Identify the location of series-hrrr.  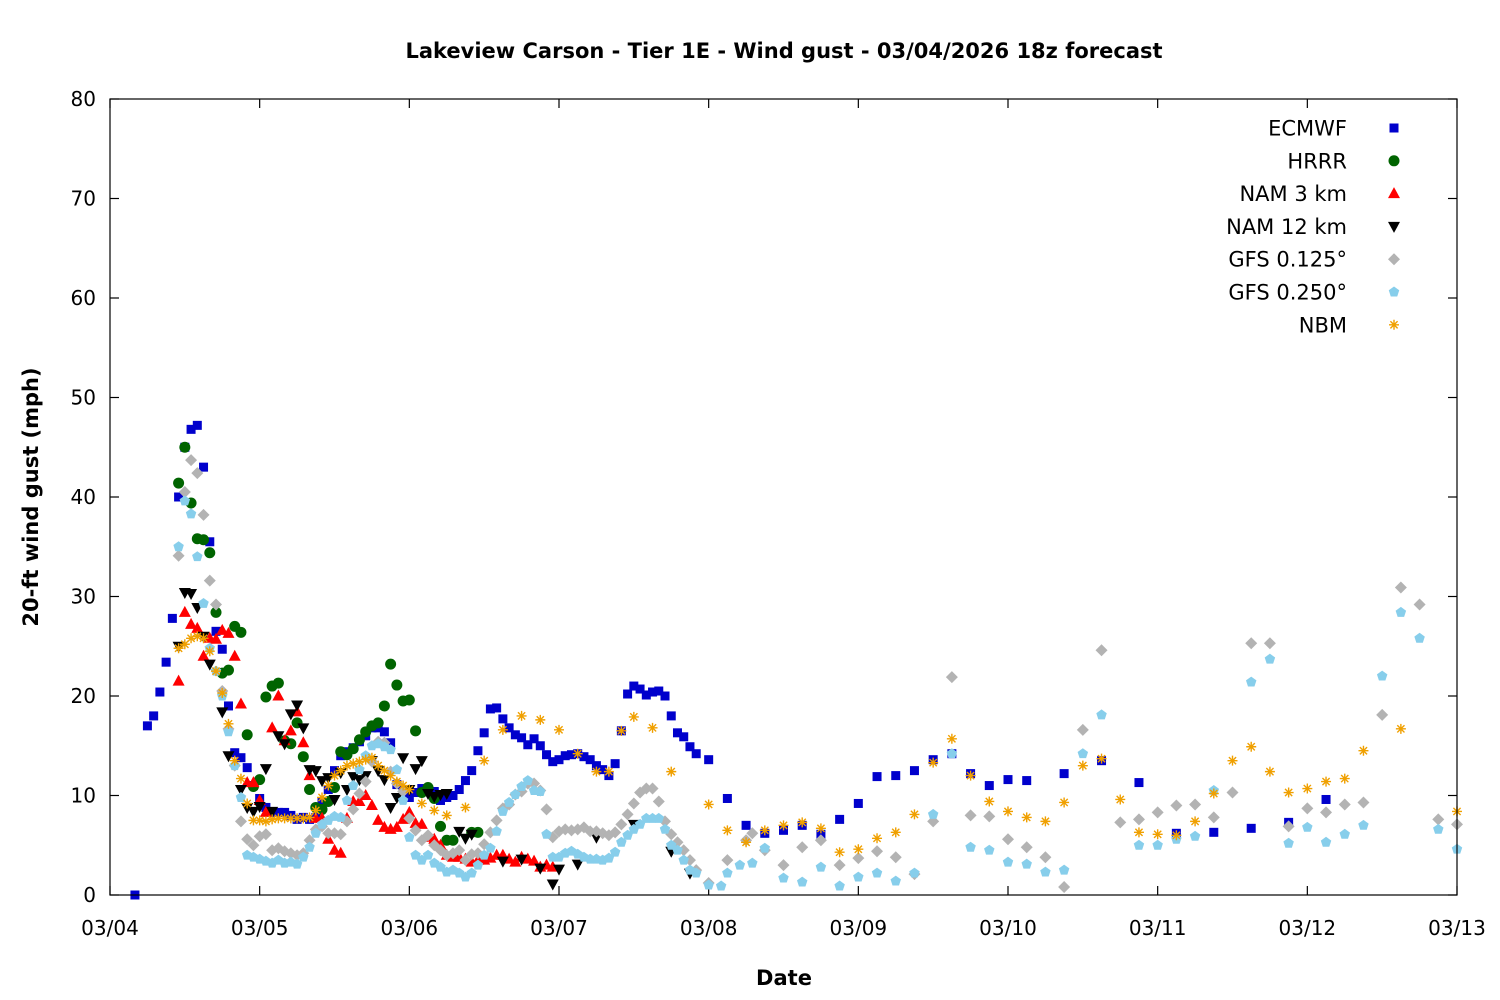
(328, 643).